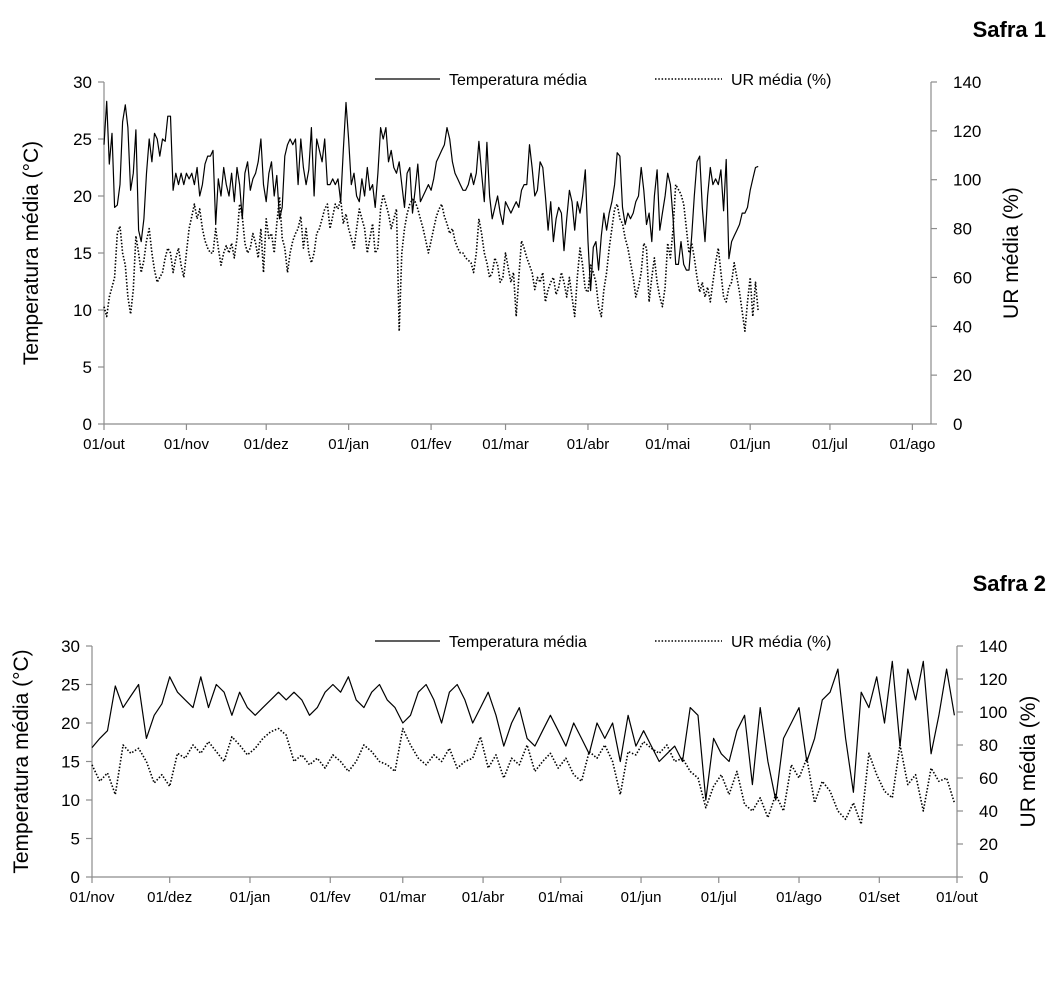 Image resolution: width=1051 pixels, height=989 pixels. I want to click on chart-title: Safra 2, so click(1009, 583).